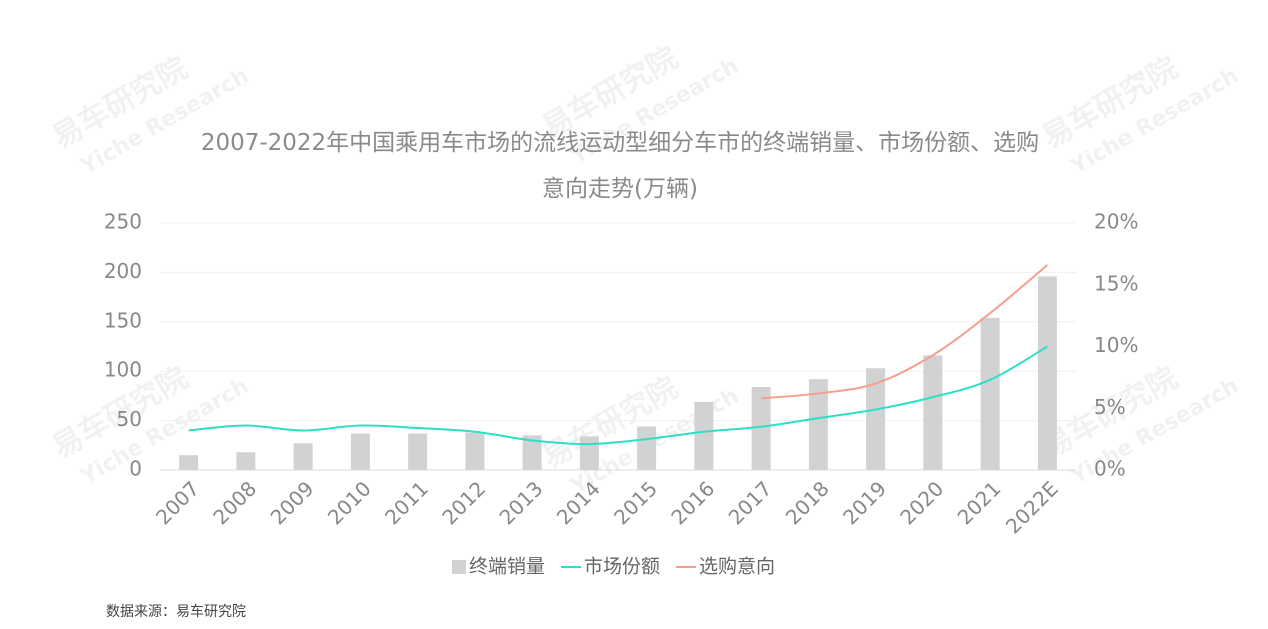 Image resolution: width=1268 pixels, height=629 pixels. What do you see at coordinates (1116, 283) in the screenshot?
I see `y2-tick-label: 15%` at bounding box center [1116, 283].